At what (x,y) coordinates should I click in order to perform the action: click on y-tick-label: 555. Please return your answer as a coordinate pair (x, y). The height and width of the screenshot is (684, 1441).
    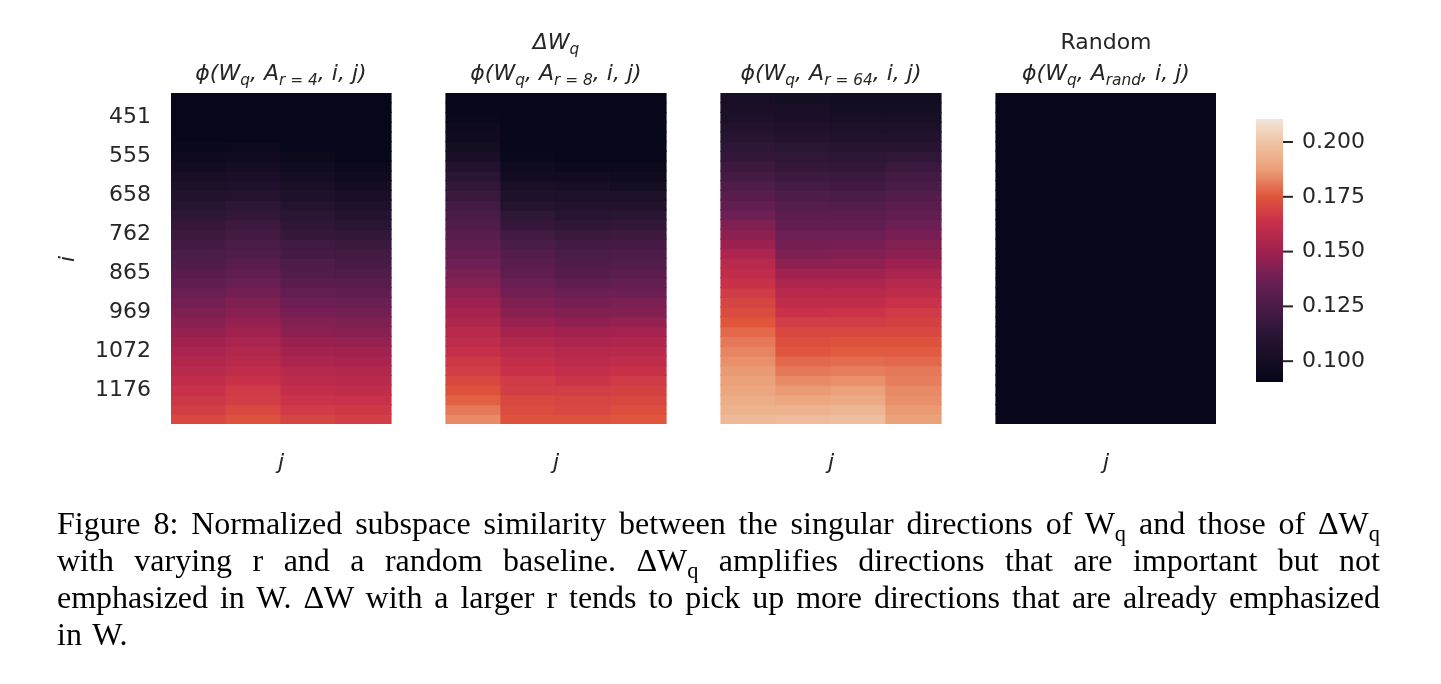
    Looking at the image, I should click on (130, 154).